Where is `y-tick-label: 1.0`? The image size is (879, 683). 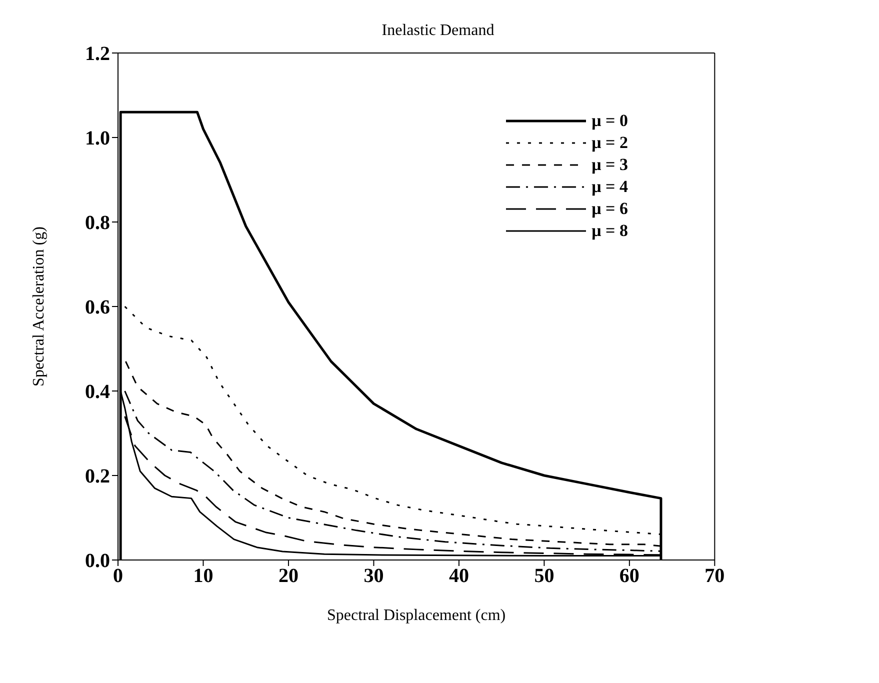
y-tick-label: 1.0 is located at coordinates (97, 139).